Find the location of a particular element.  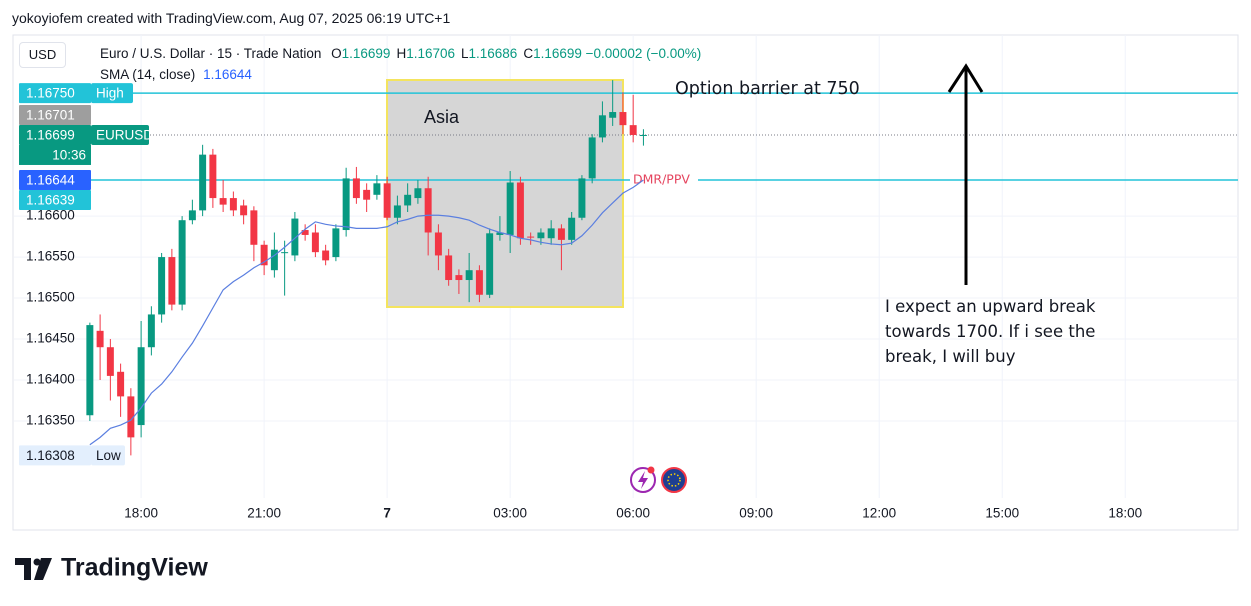

y-tick-label: 1.16550 is located at coordinates (50, 256).